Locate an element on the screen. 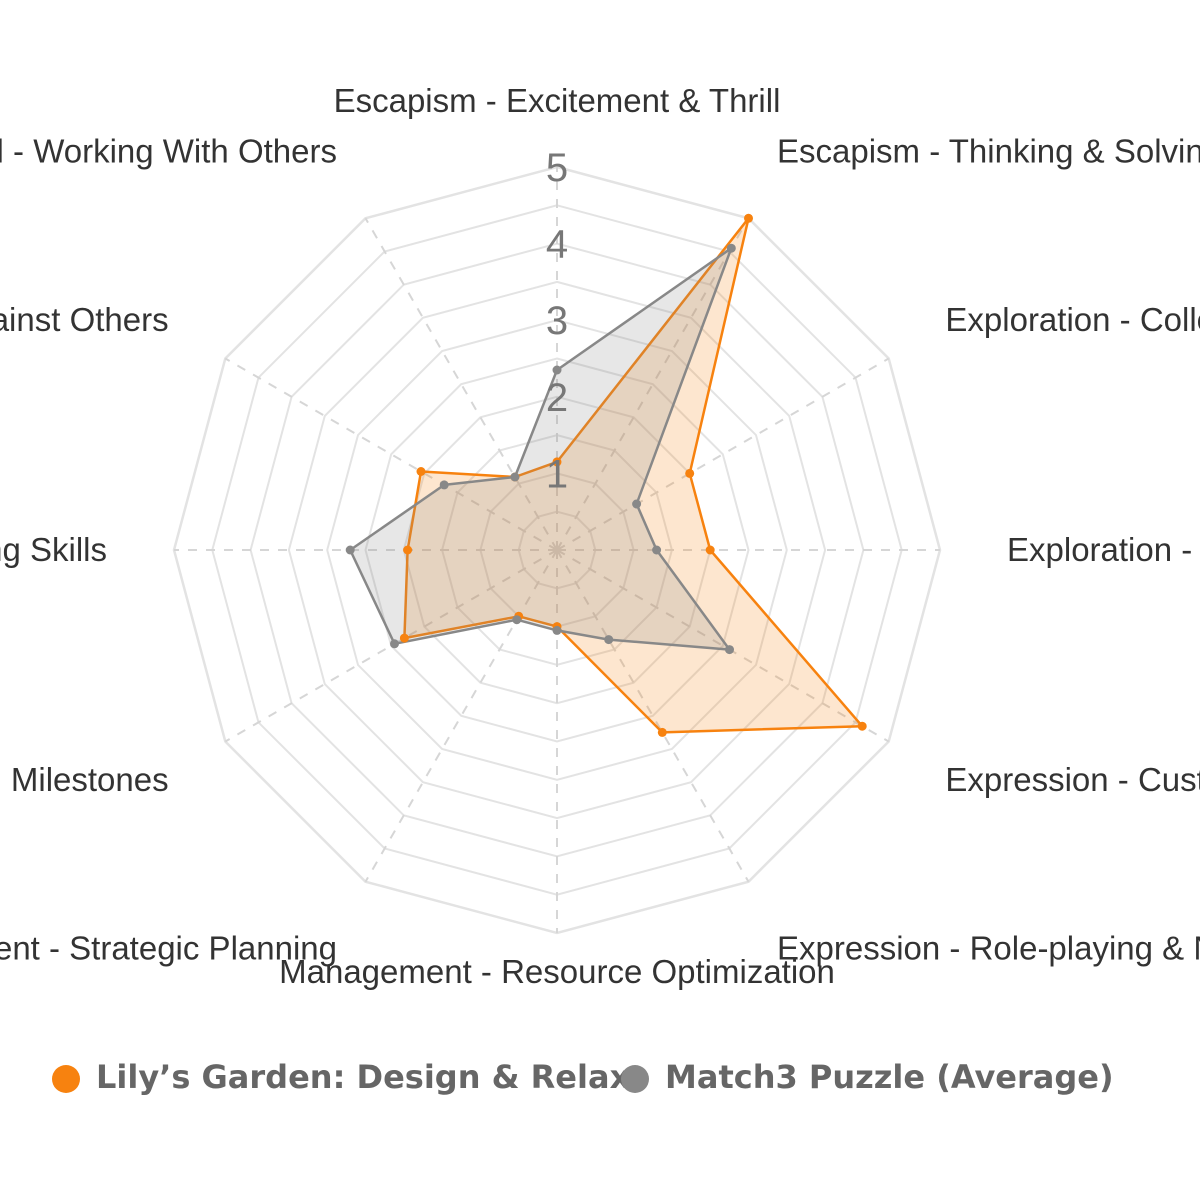 The width and height of the screenshot is (1200, 1200). tick-label: 5 is located at coordinates (557, 168).